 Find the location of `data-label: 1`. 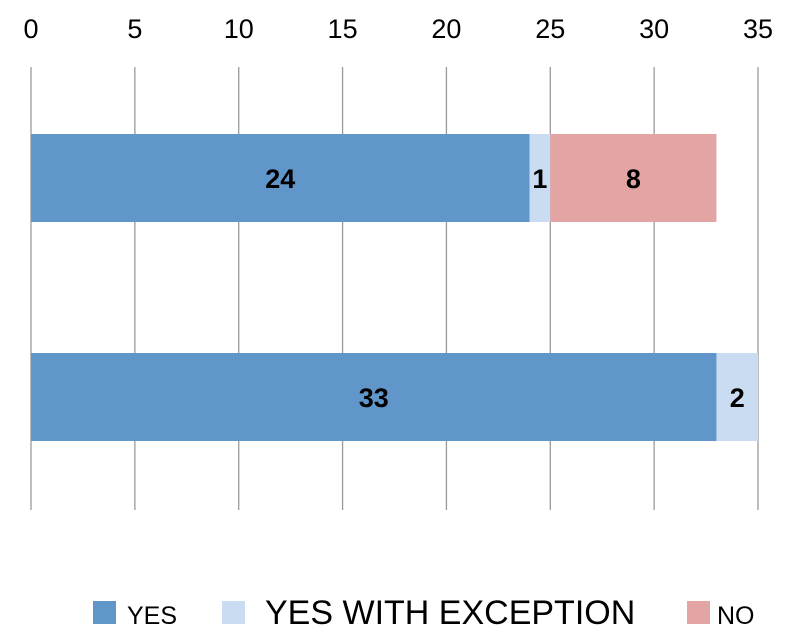

data-label: 1 is located at coordinates (539, 179).